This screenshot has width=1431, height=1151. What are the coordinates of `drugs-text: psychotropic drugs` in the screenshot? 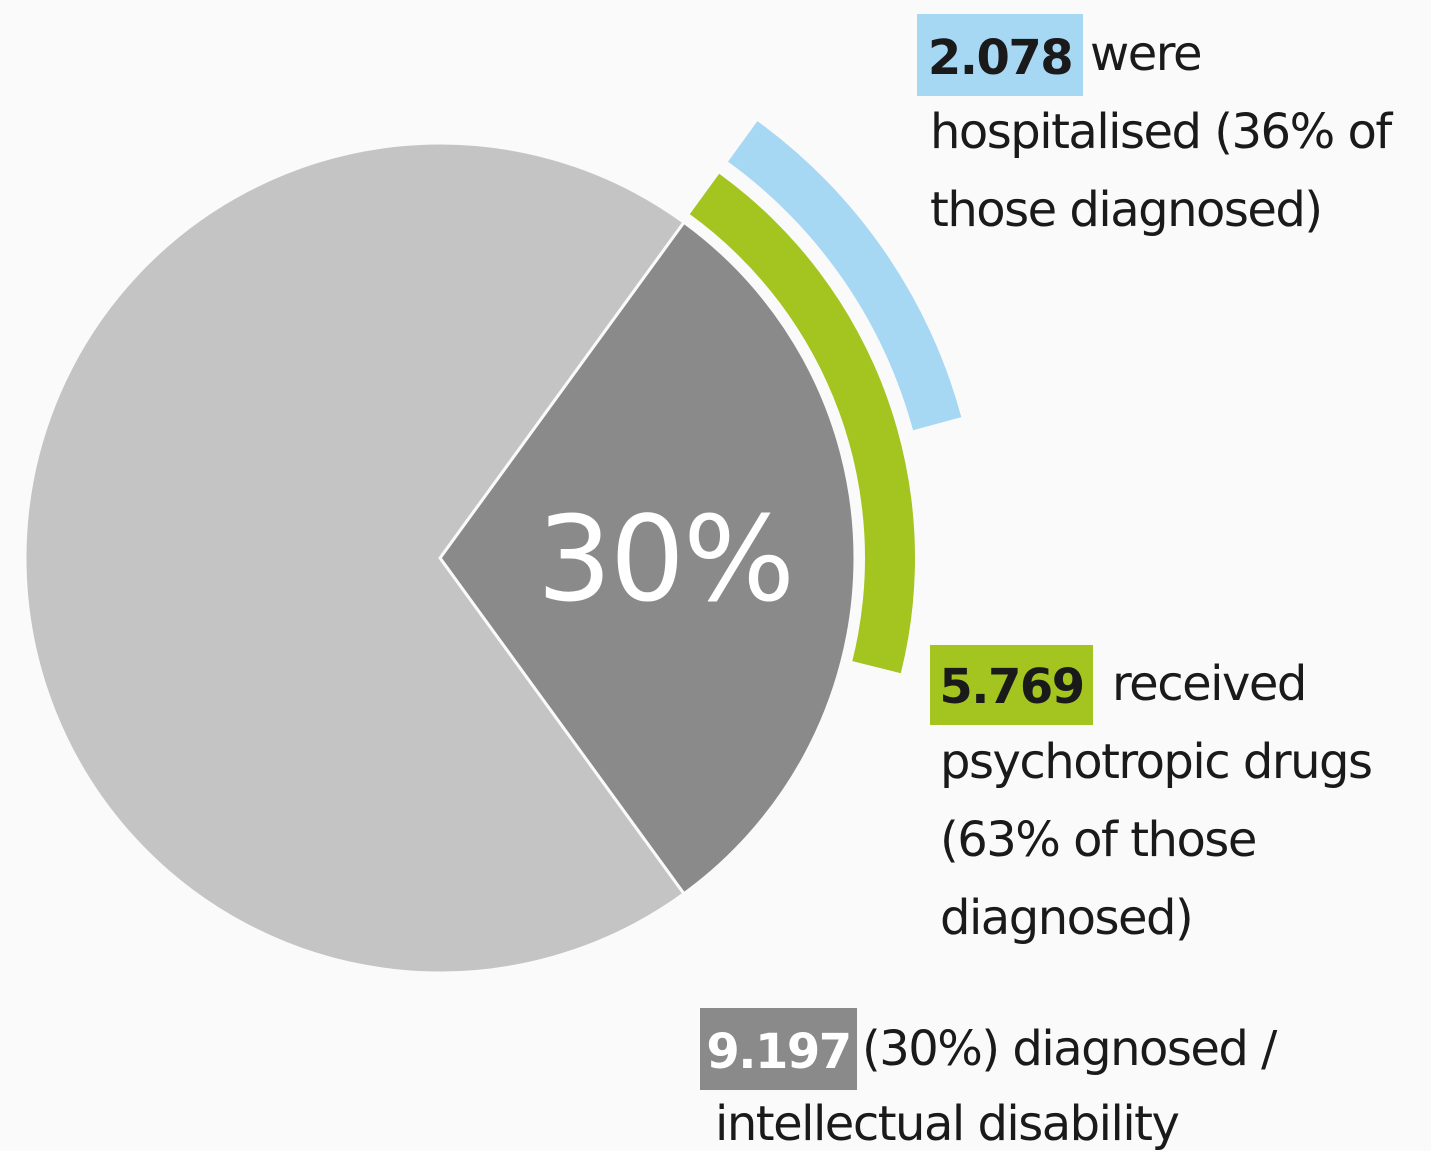 It's located at (1155, 762).